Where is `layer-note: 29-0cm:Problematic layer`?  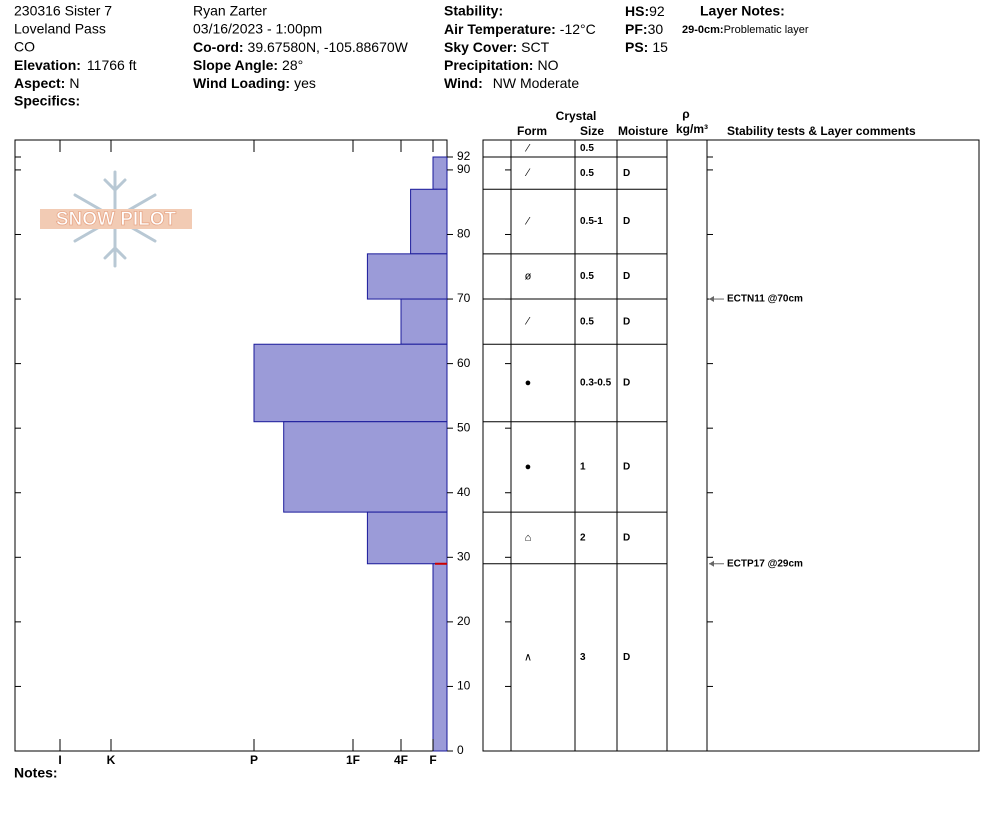 layer-note: 29-0cm:Problematic layer is located at coordinates (745, 30).